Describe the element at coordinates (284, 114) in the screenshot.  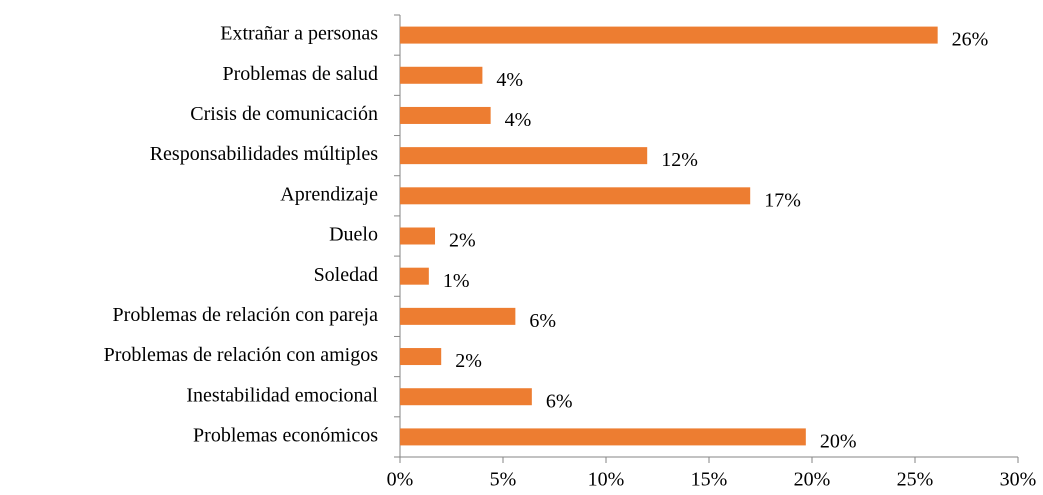
I see `y-tick-label: Crisis de comunicación` at that location.